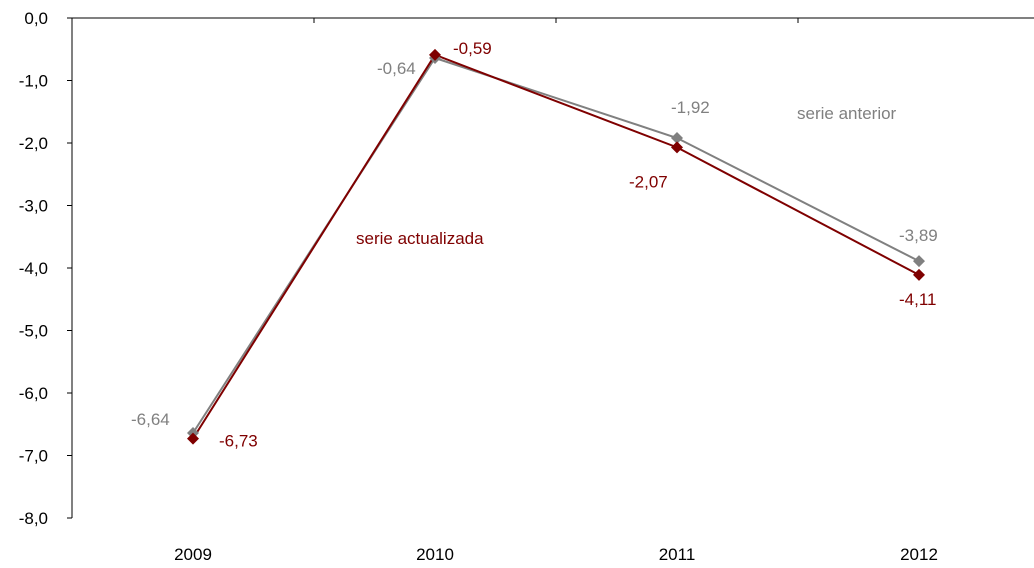 This screenshot has height=568, width=1034. What do you see at coordinates (919, 554) in the screenshot?
I see `x-tick-label: 2012` at bounding box center [919, 554].